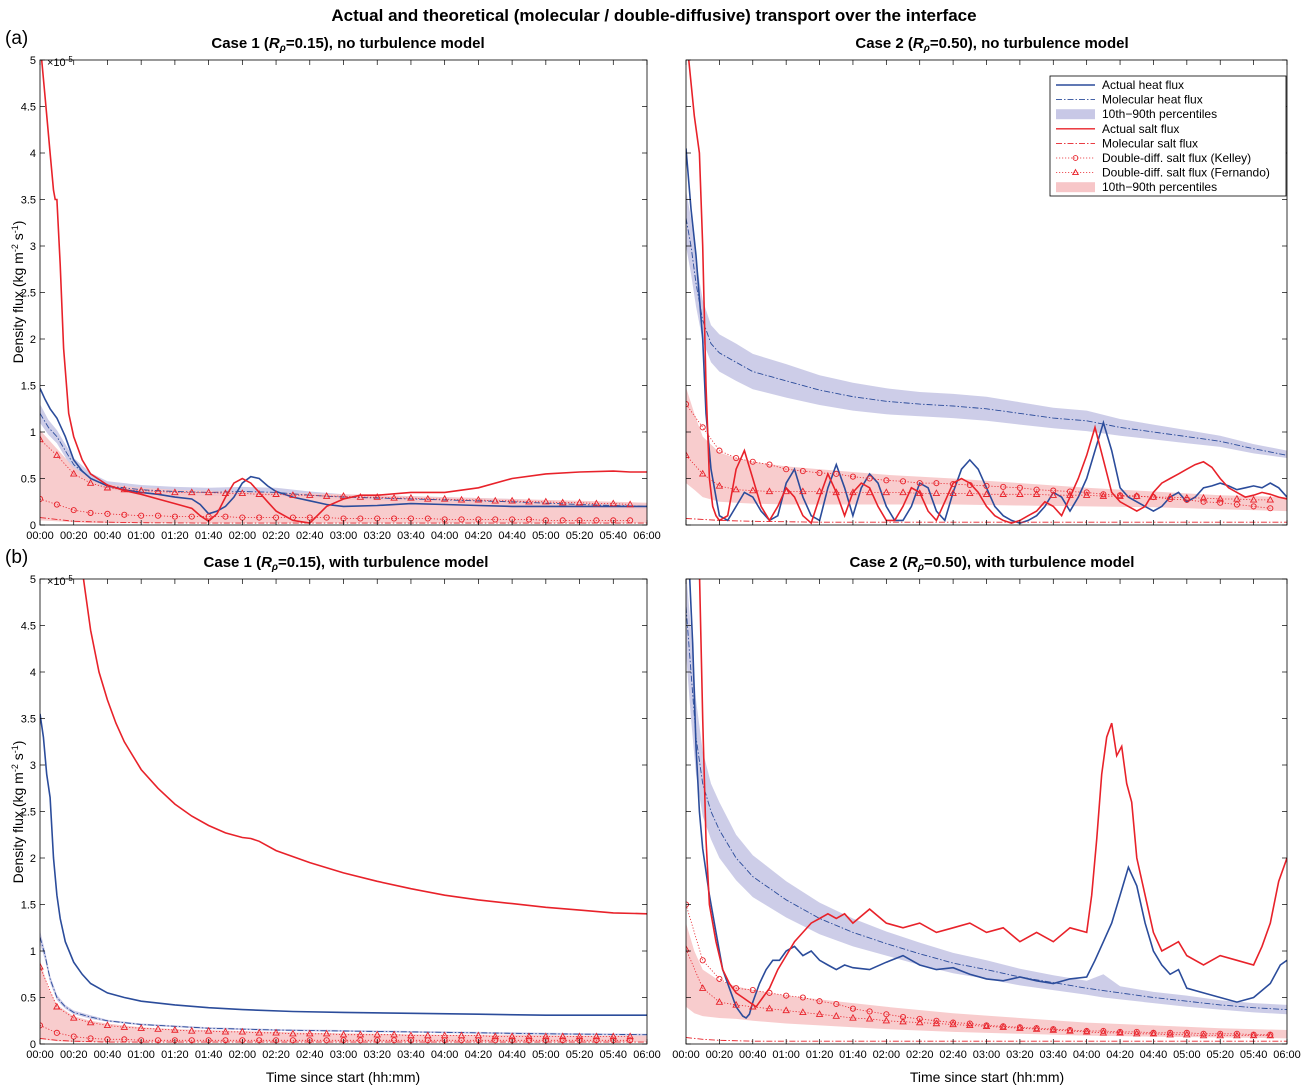 The height and width of the screenshot is (1088, 1309). Describe the element at coordinates (33, 952) in the screenshot. I see `y-tick-label: 1` at that location.